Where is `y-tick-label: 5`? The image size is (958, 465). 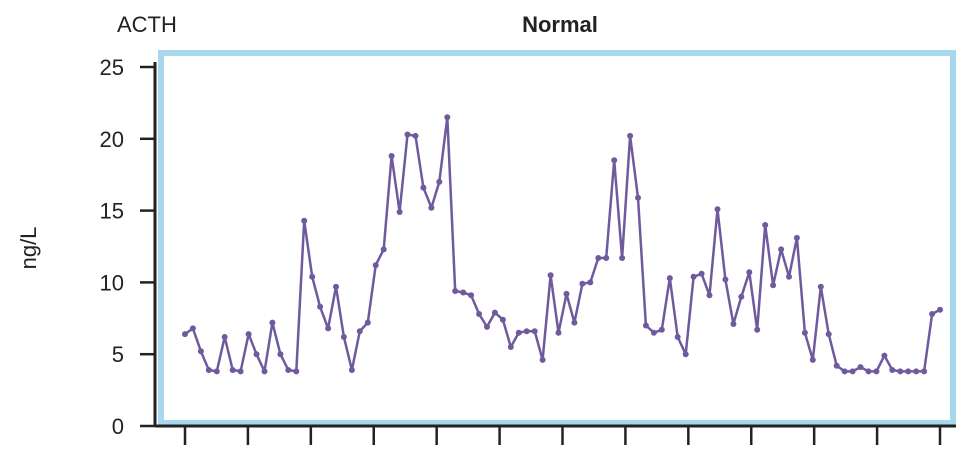
y-tick-label: 5 is located at coordinates (118, 354).